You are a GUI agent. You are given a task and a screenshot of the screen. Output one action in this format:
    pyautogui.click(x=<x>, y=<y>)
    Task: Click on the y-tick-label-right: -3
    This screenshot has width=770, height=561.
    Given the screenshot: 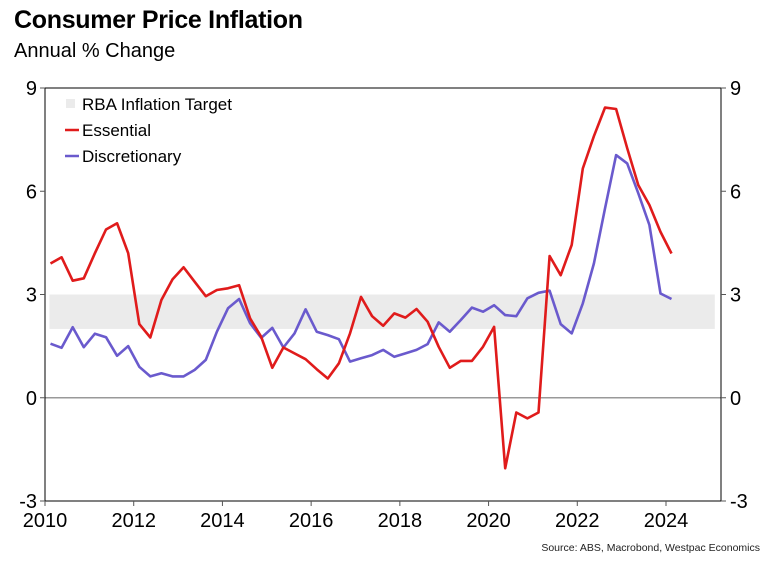 What is the action you would take?
    pyautogui.click(x=739, y=502)
    